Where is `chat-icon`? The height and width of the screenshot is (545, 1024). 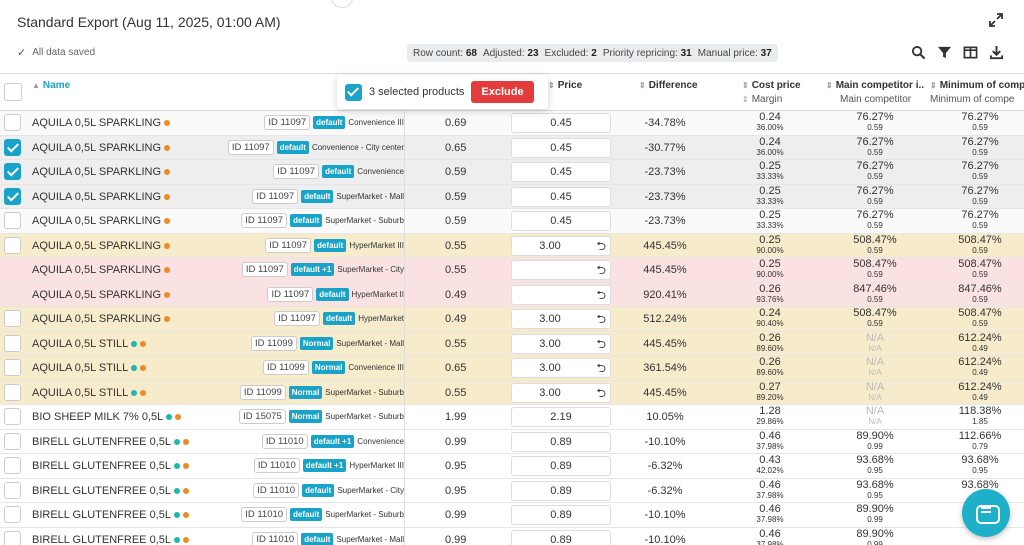 chat-icon is located at coordinates (986, 513).